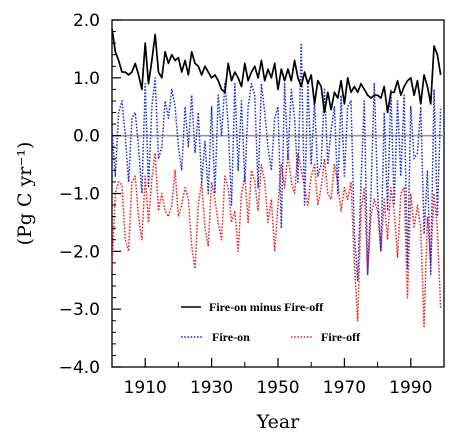 The image size is (452, 435). I want to click on y-tick-label: −2.0, so click(79, 252).